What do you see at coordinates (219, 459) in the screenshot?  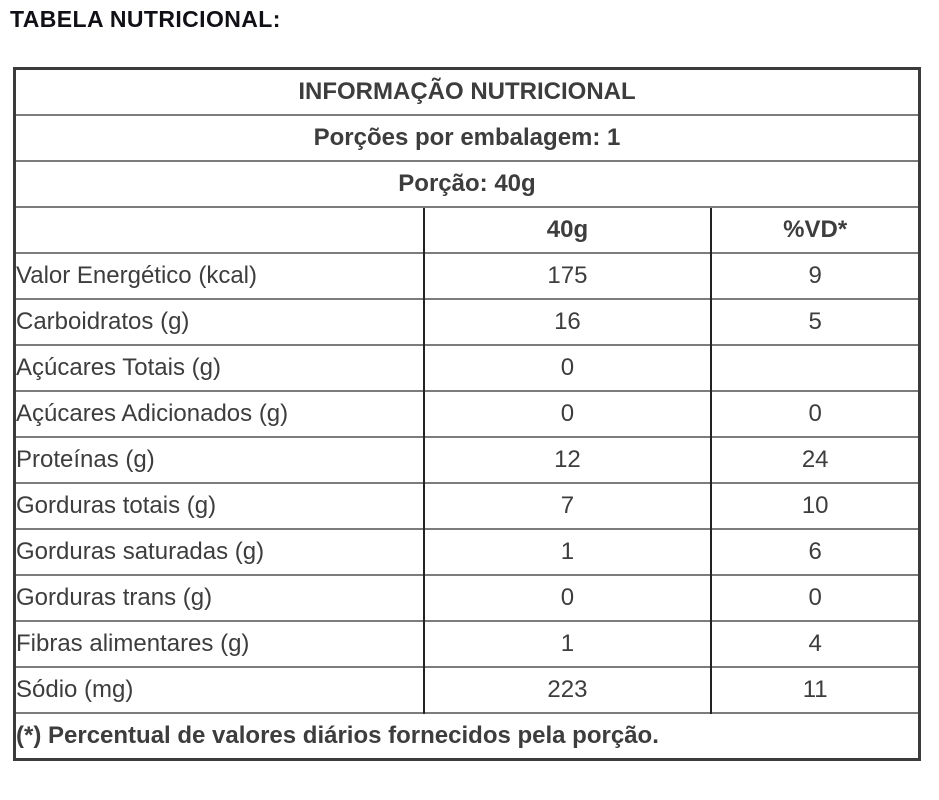 I see `nutrient-label: Proteínas (g)` at bounding box center [219, 459].